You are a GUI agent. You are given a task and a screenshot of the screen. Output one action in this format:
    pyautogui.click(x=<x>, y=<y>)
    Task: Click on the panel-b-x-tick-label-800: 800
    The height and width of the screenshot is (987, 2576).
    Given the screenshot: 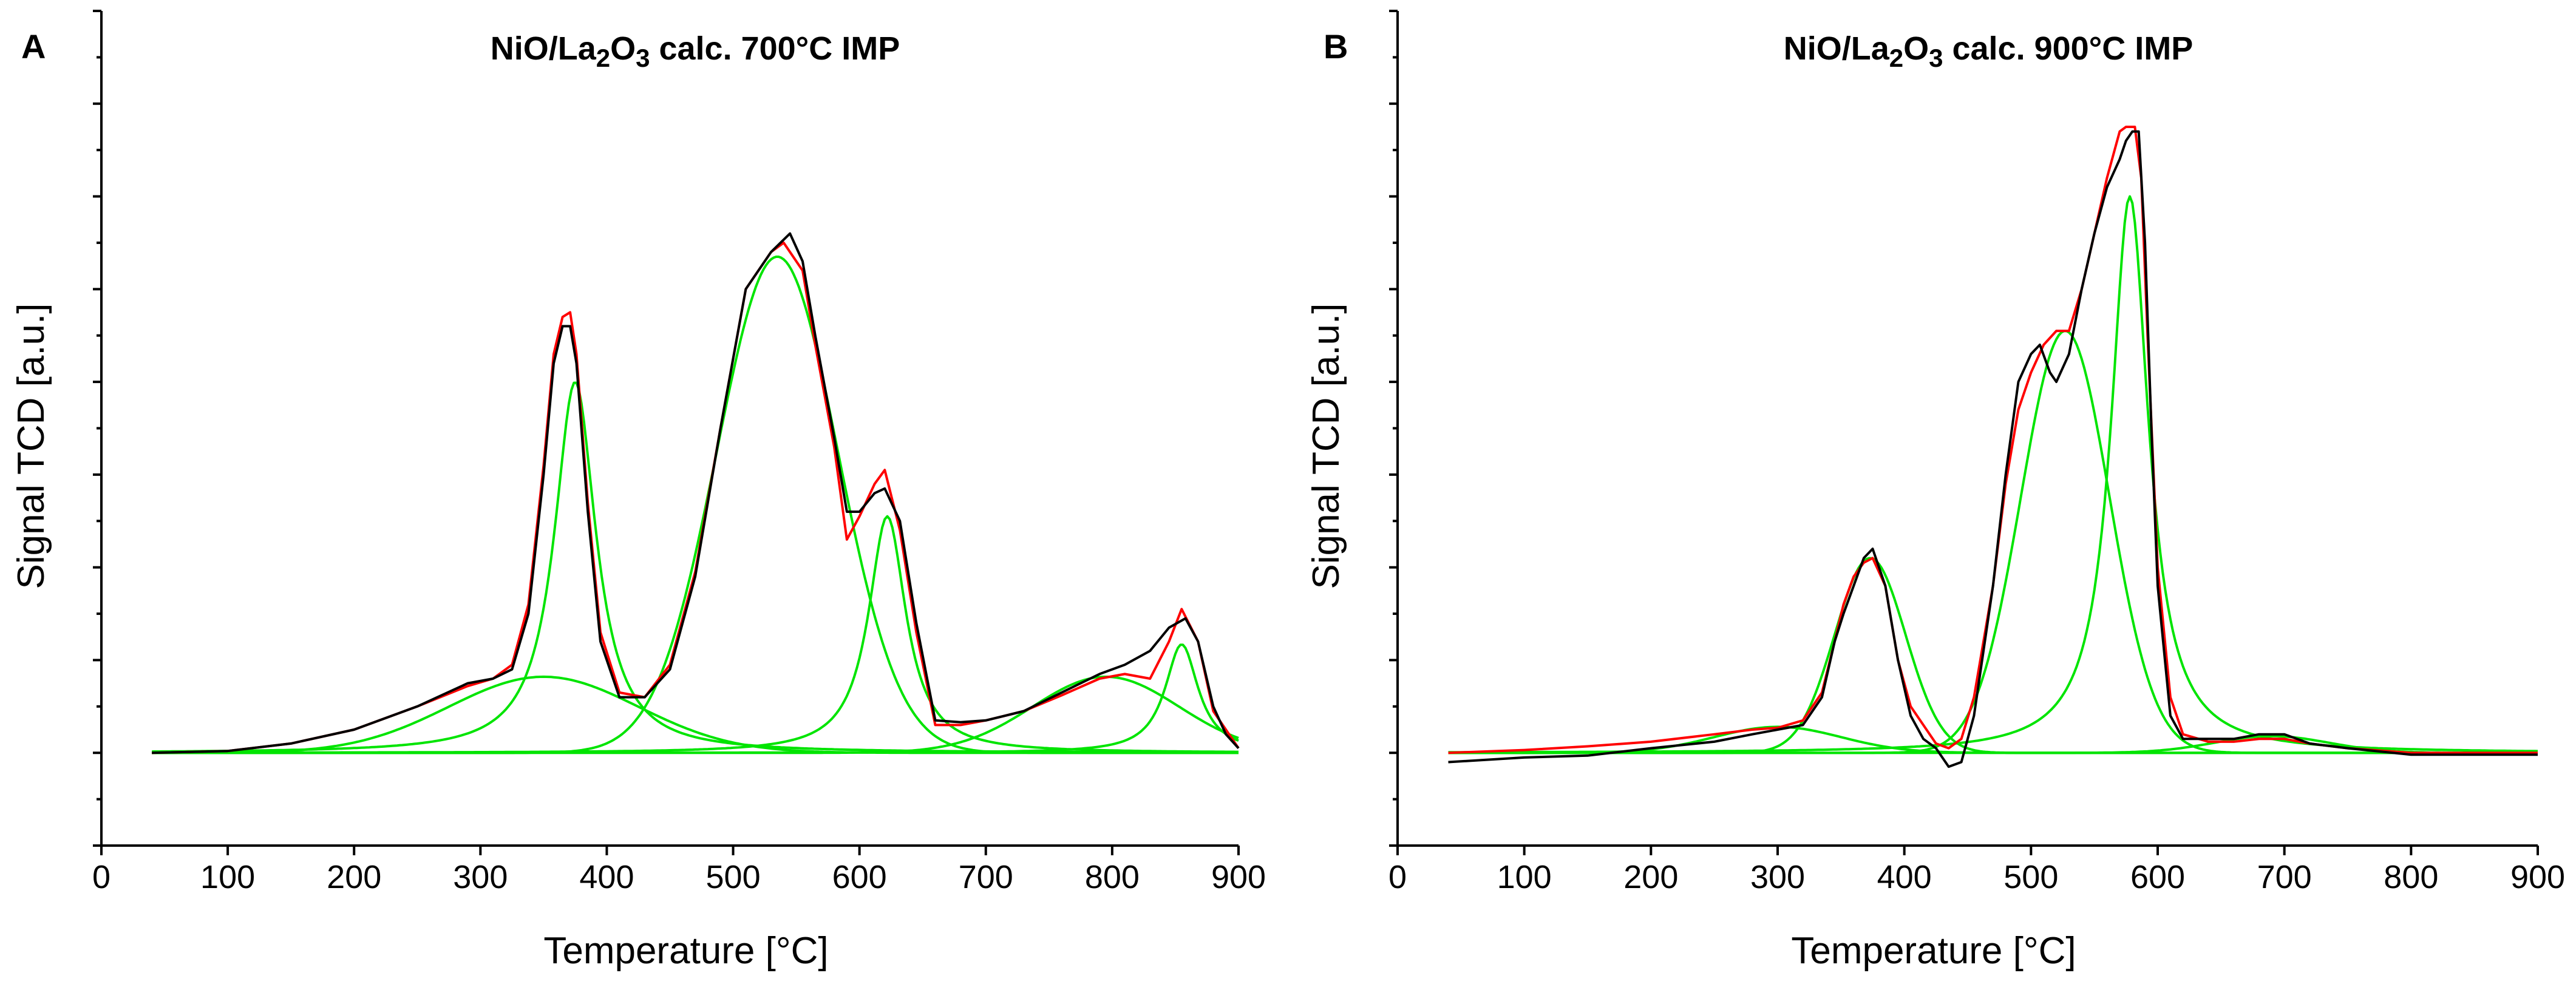 What is the action you would take?
    pyautogui.click(x=2411, y=877)
    